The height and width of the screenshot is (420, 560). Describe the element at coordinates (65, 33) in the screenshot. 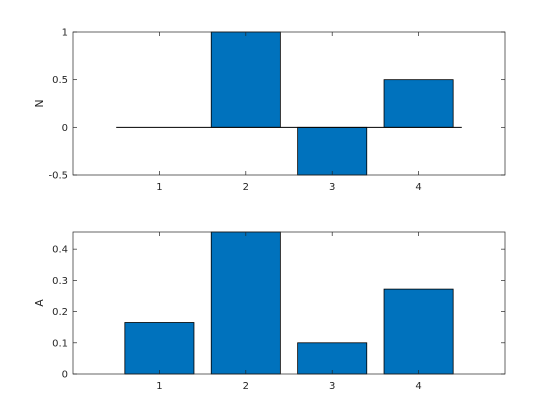

I see `y-tick-label: 1` at that location.